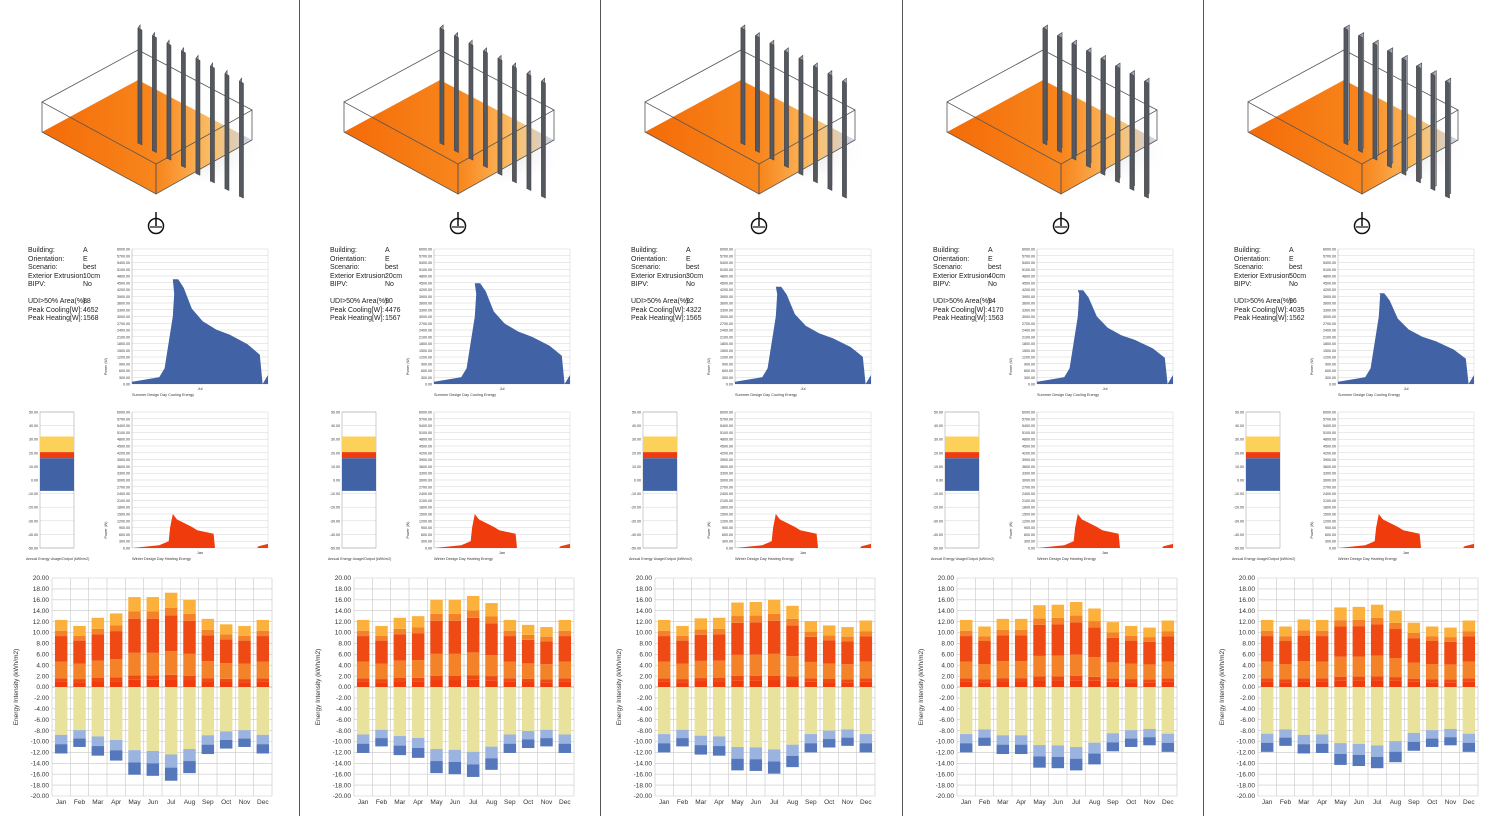  What do you see at coordinates (649, 259) in the screenshot?
I see `info-label: Orientation:` at bounding box center [649, 259].